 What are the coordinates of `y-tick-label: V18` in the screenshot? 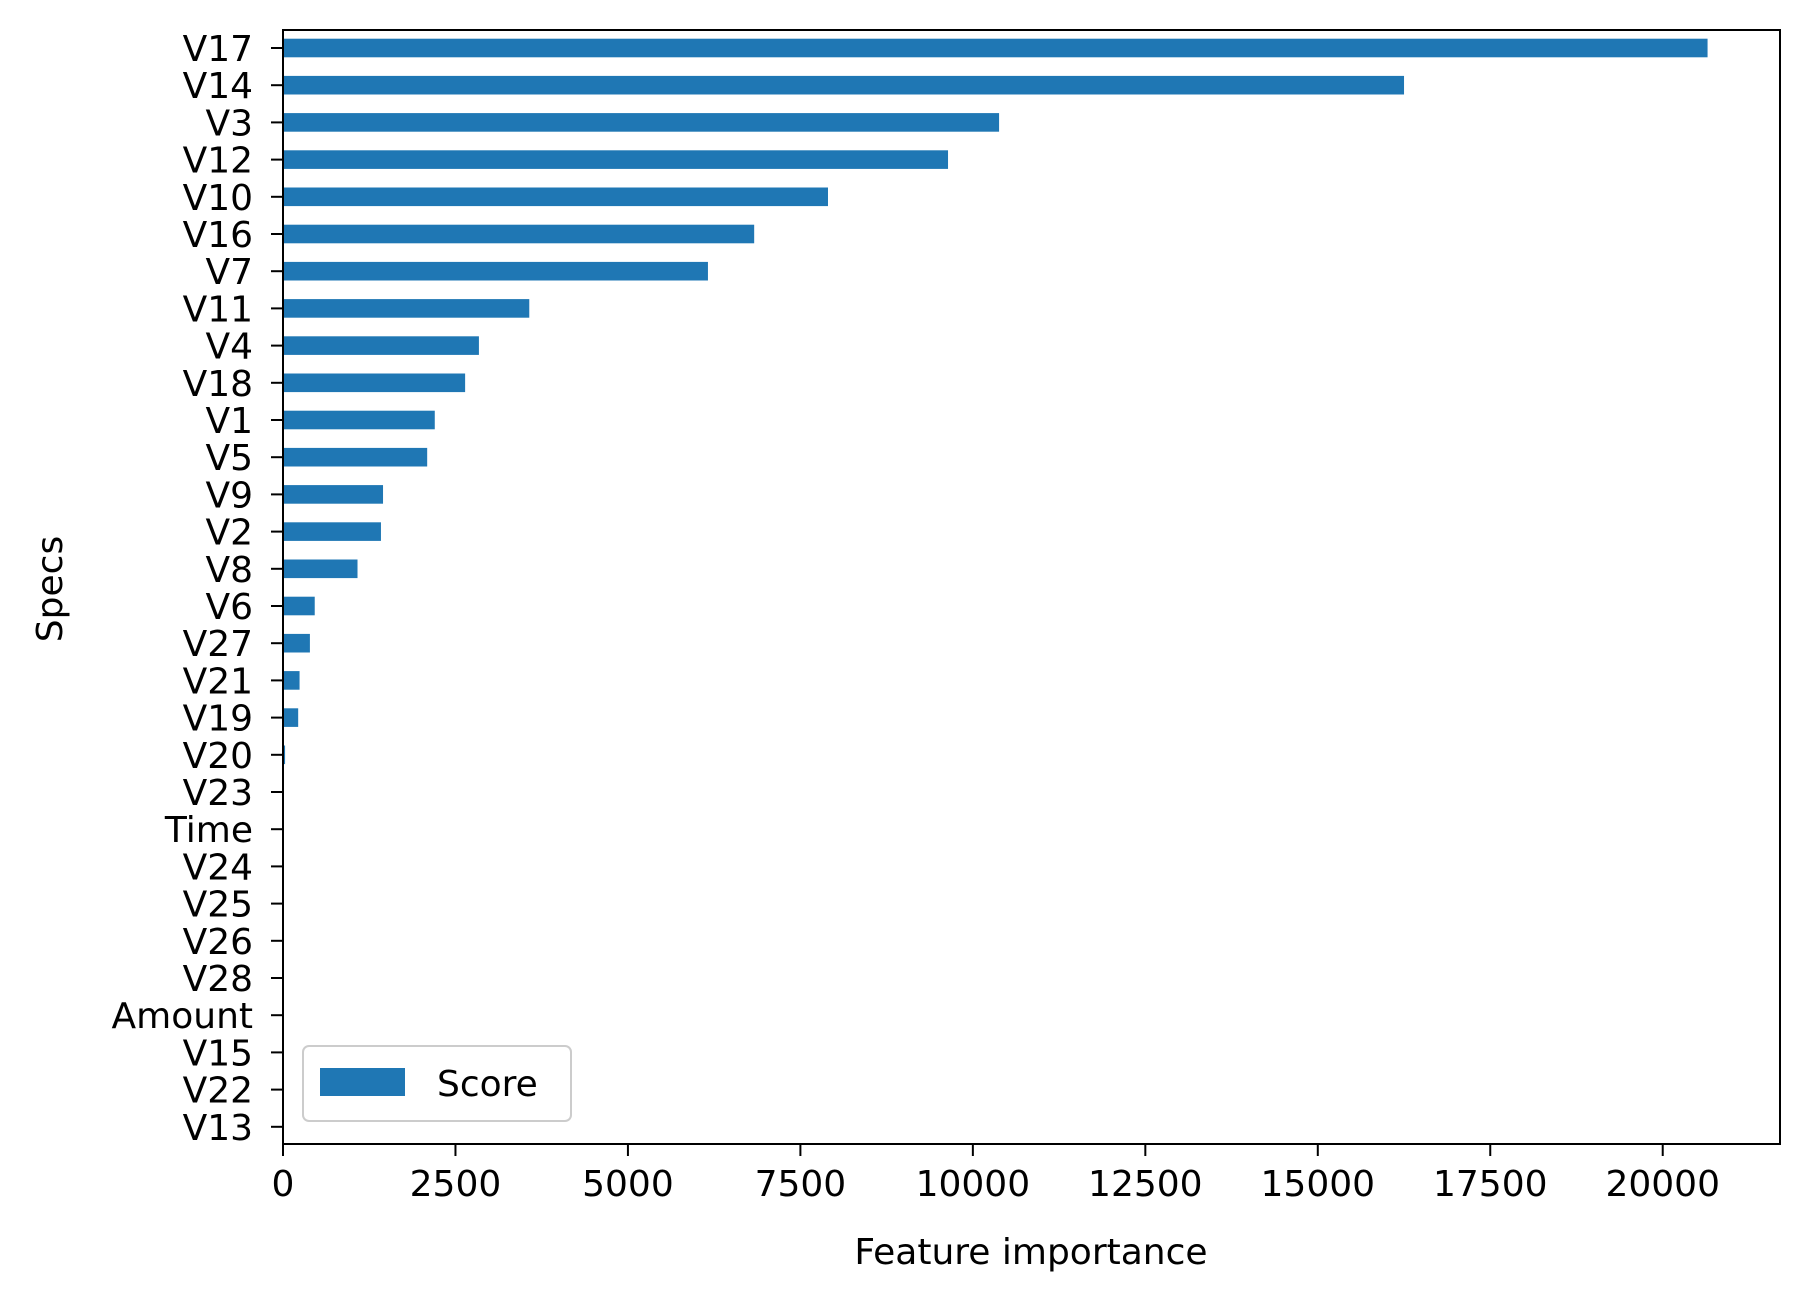 It's located at (218, 384).